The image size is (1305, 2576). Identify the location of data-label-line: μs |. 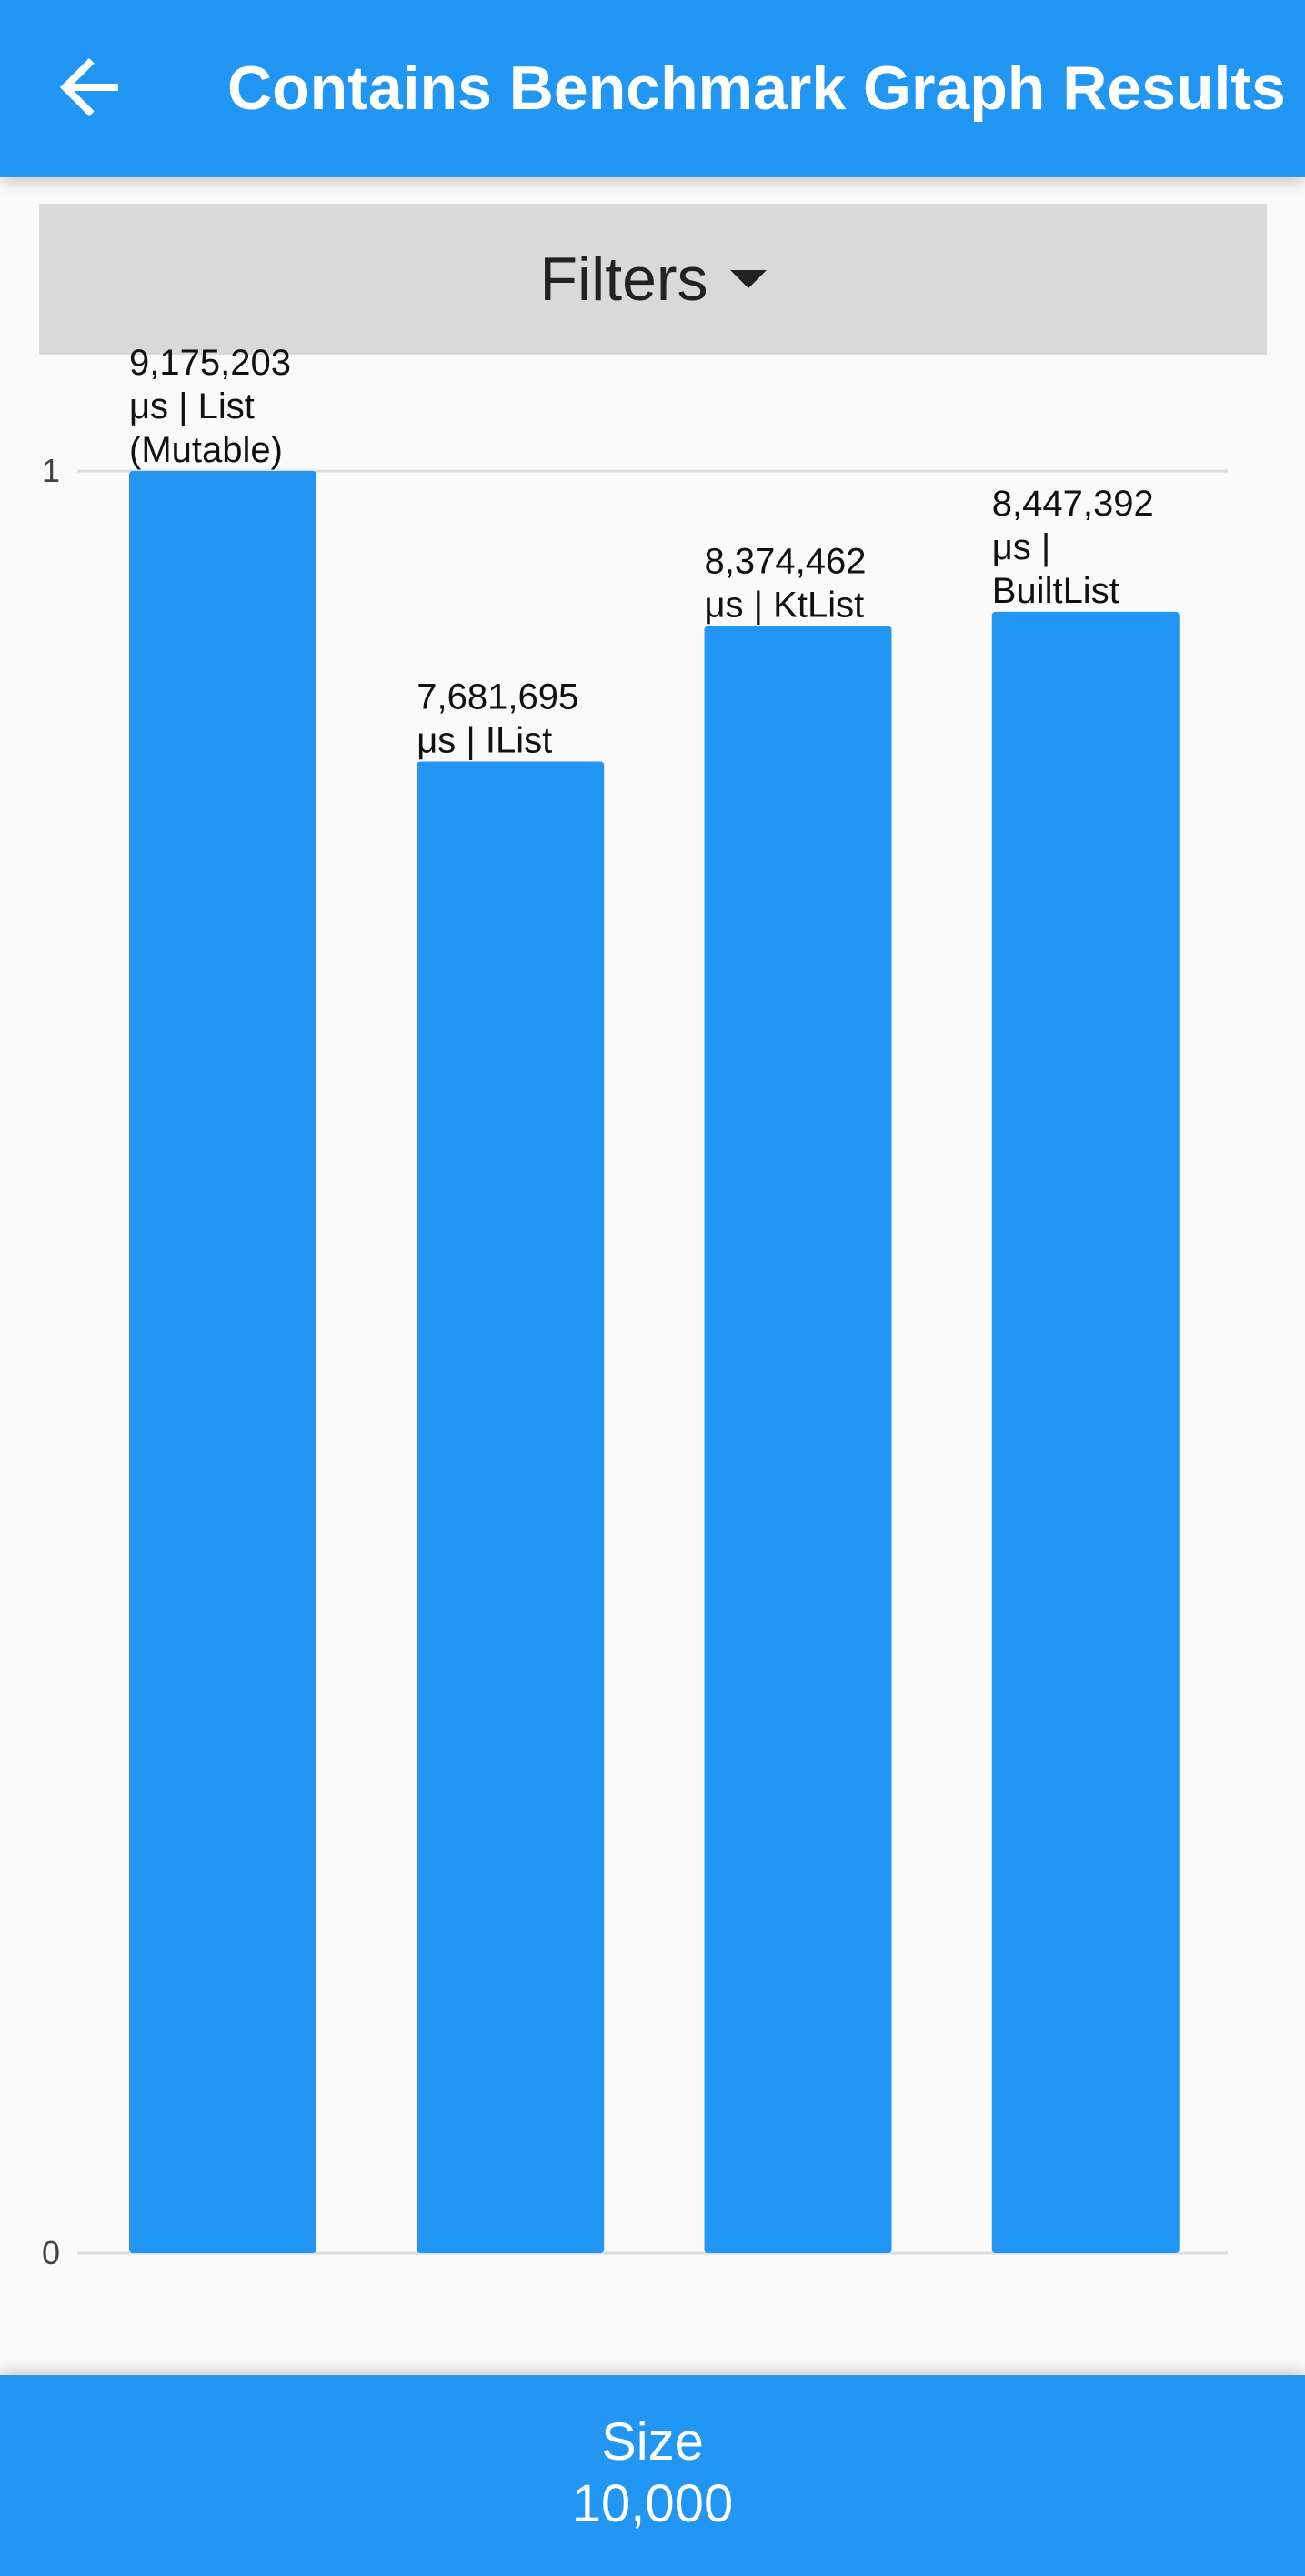
(1021, 547).